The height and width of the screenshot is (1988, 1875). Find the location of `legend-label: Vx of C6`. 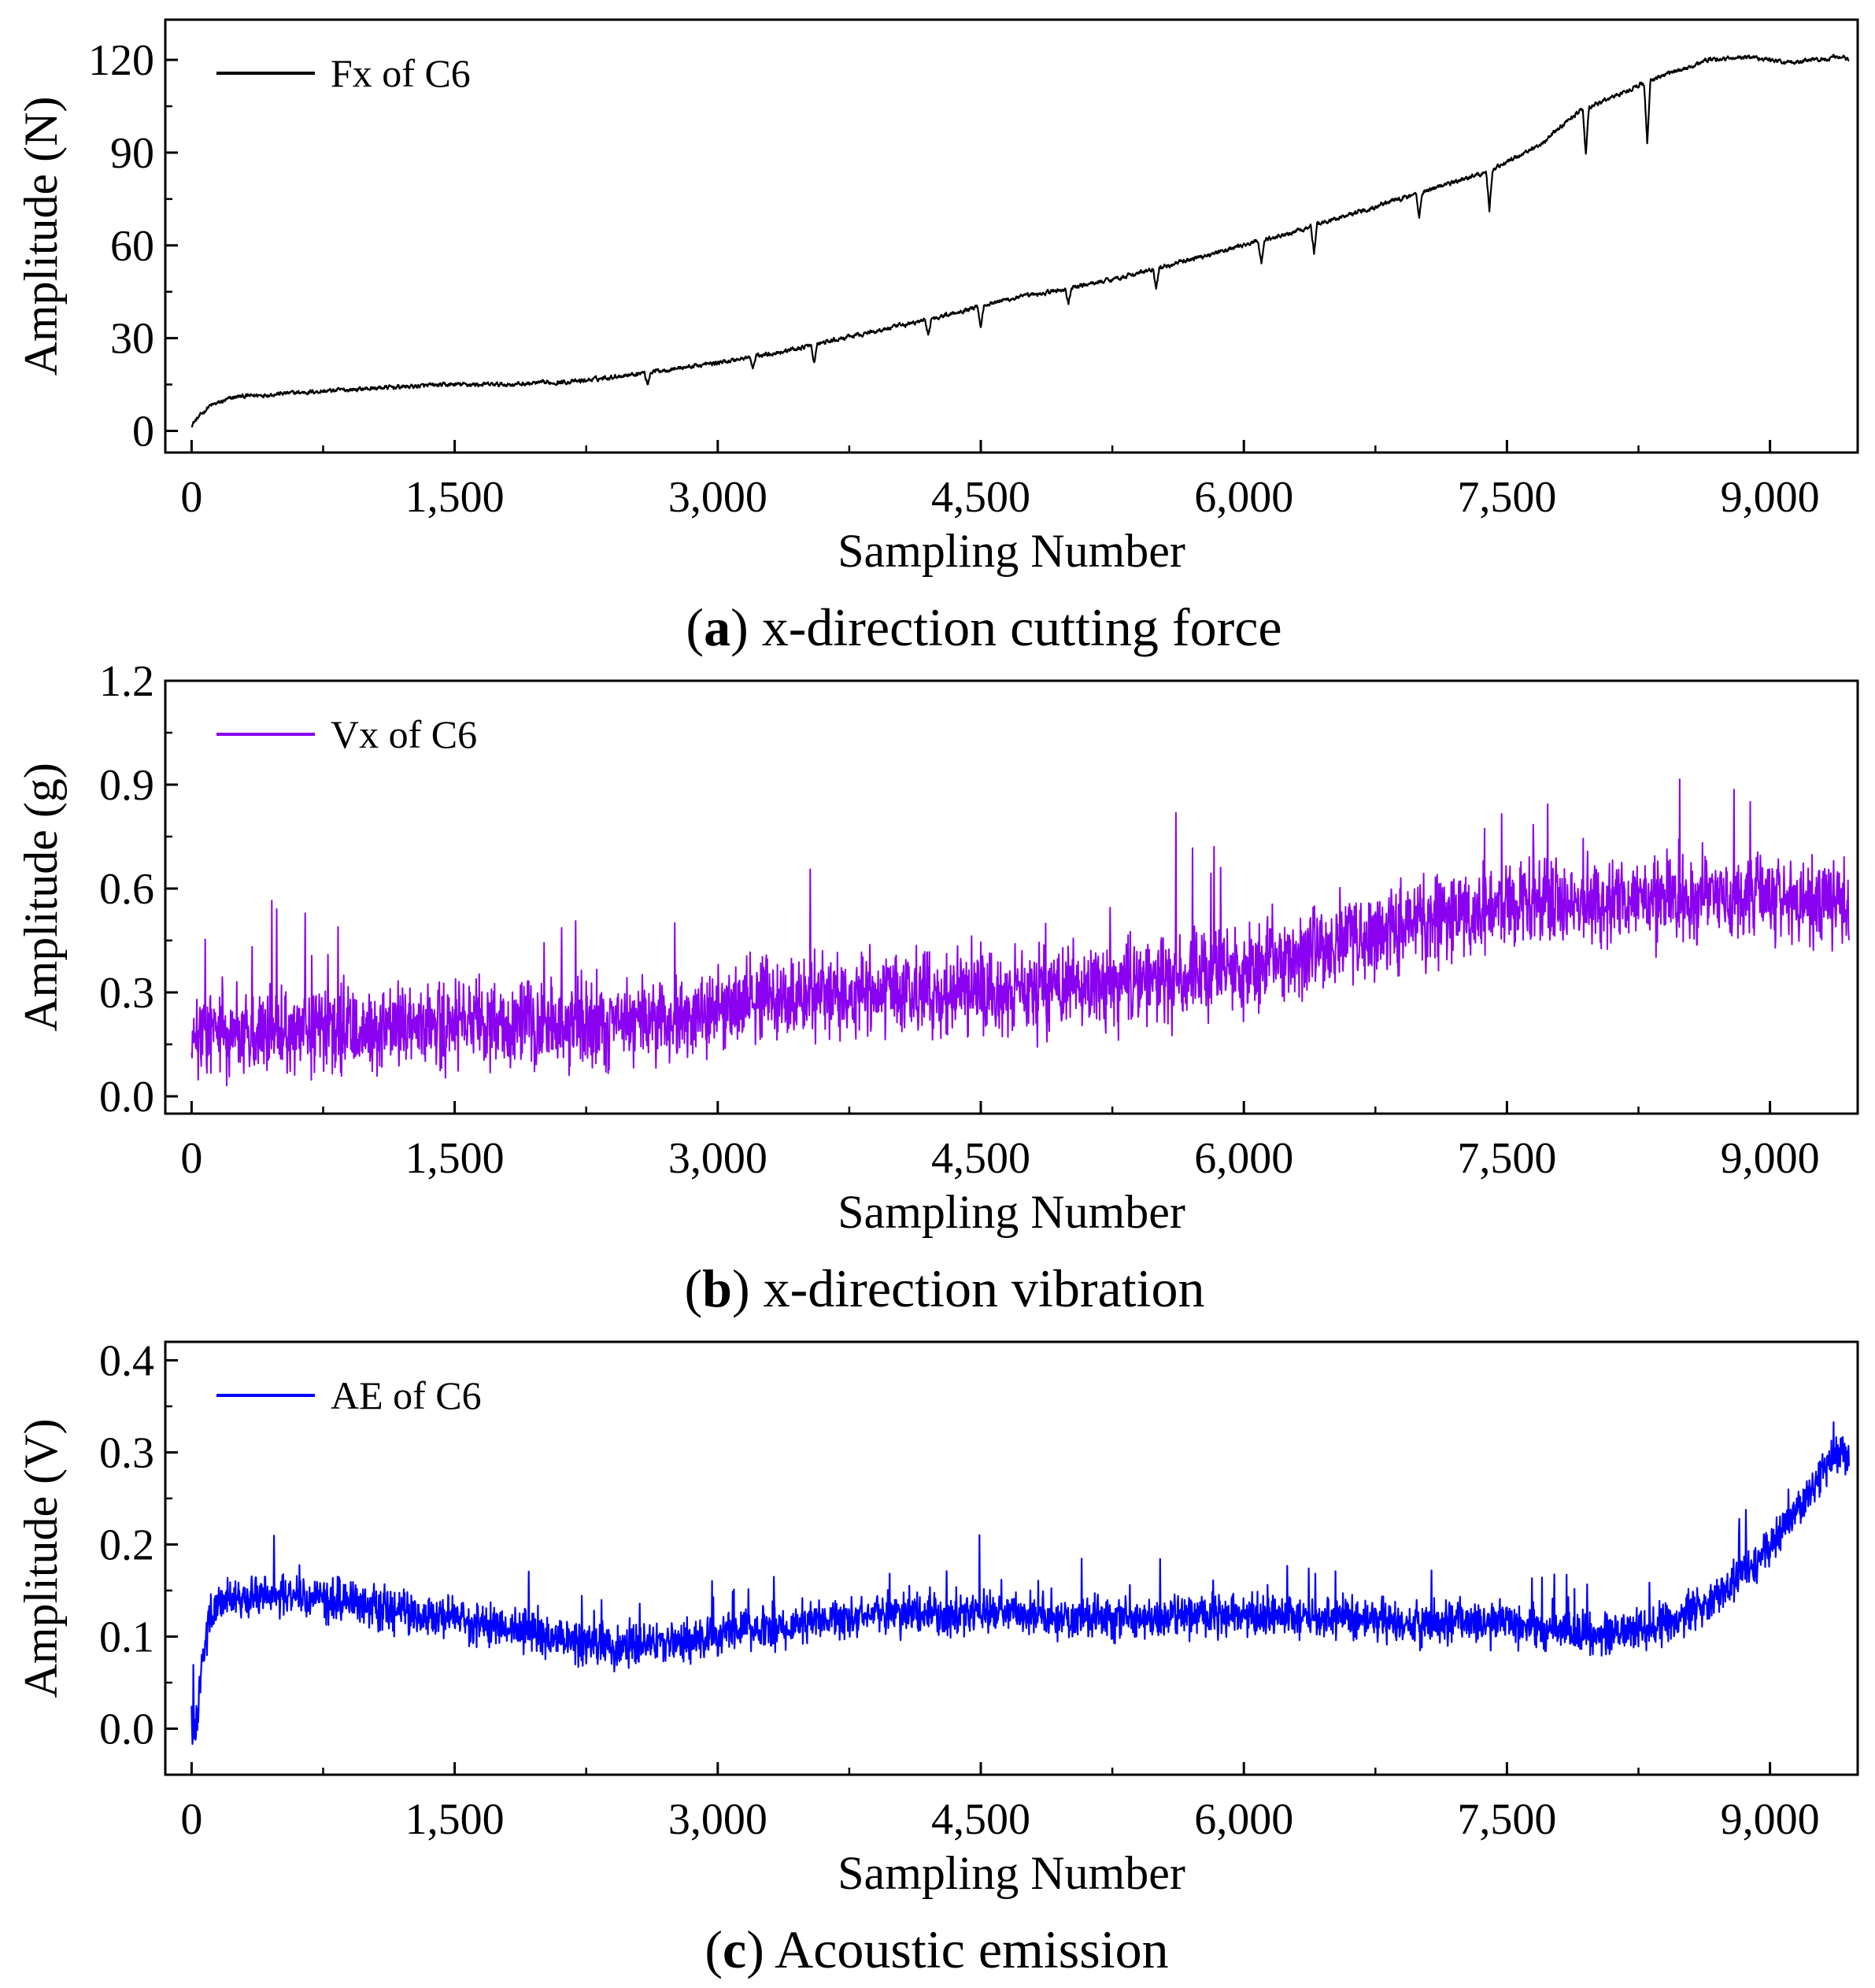

legend-label: Vx of C6 is located at coordinates (404, 734).